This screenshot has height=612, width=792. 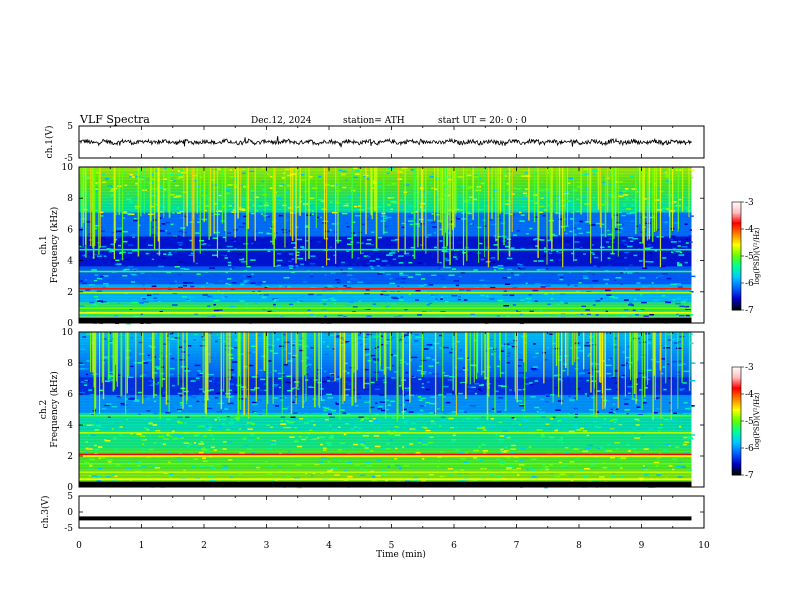 What do you see at coordinates (385, 415) in the screenshot?
I see `narrowband-line` at bounding box center [385, 415].